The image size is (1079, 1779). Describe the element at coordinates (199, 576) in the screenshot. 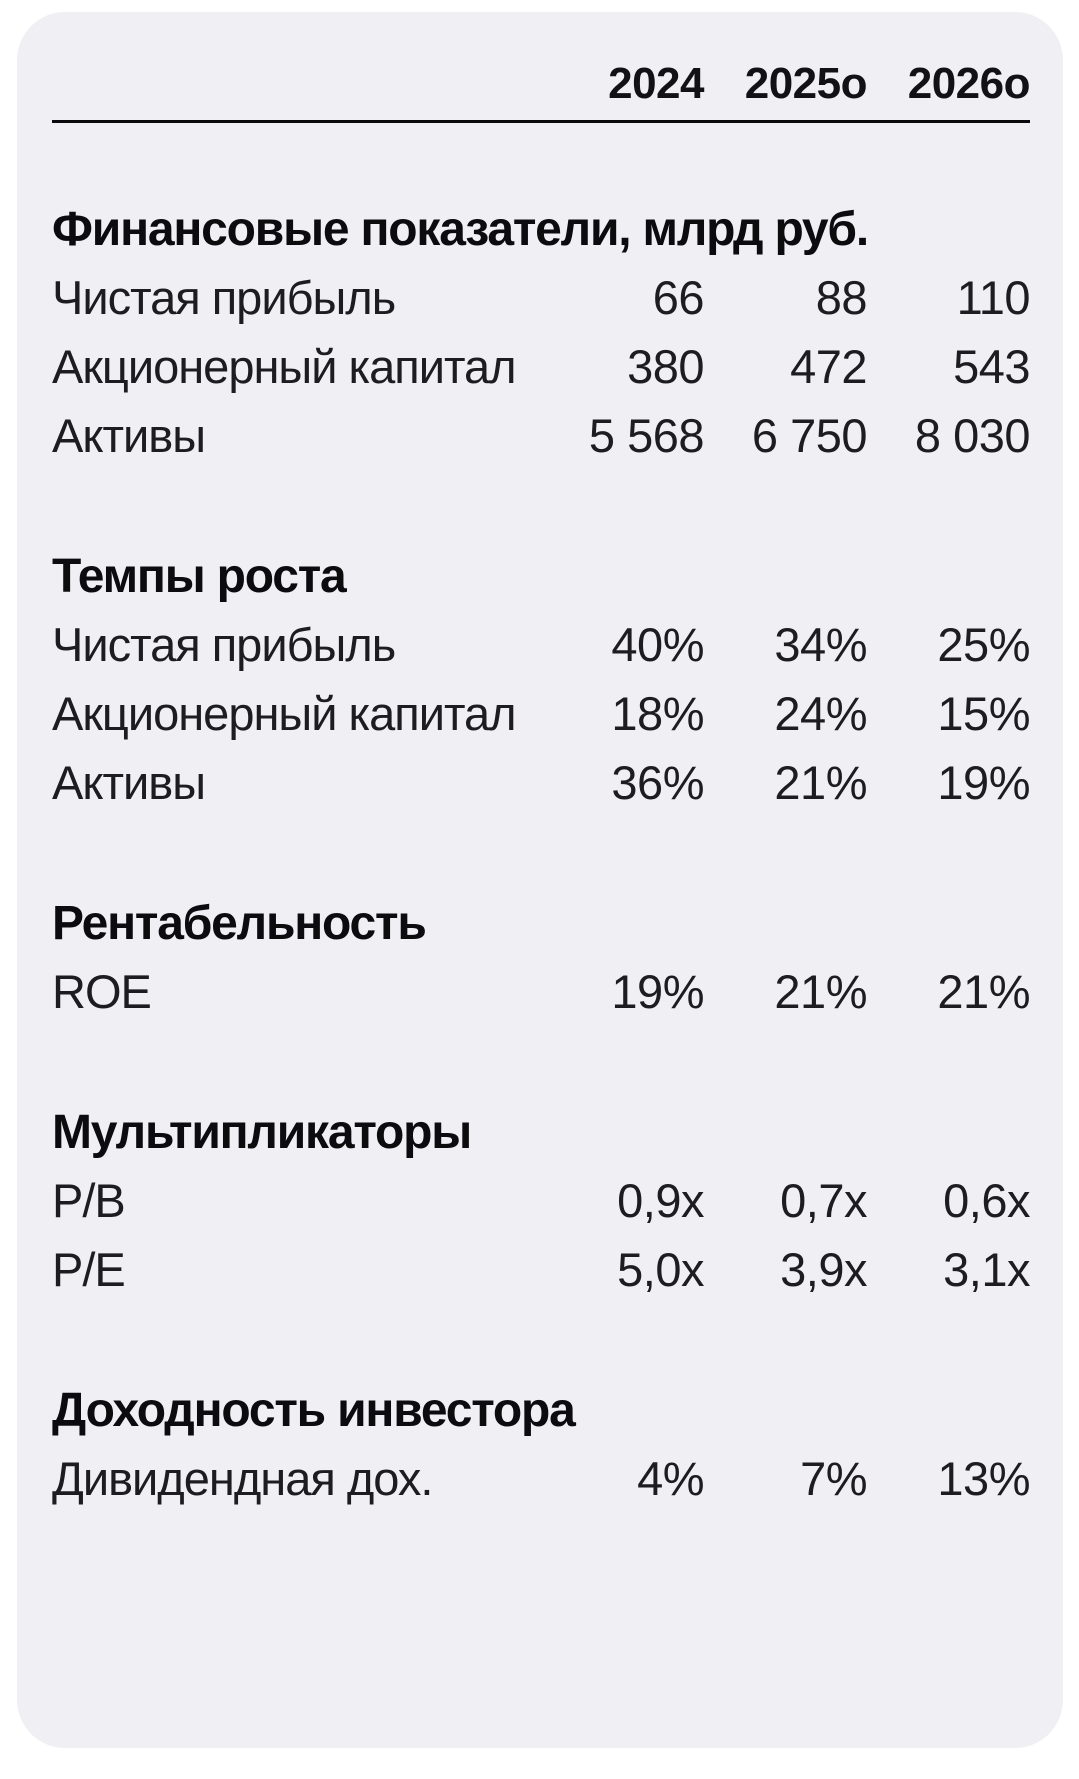

I see `section-title: Темпы роста` at that location.